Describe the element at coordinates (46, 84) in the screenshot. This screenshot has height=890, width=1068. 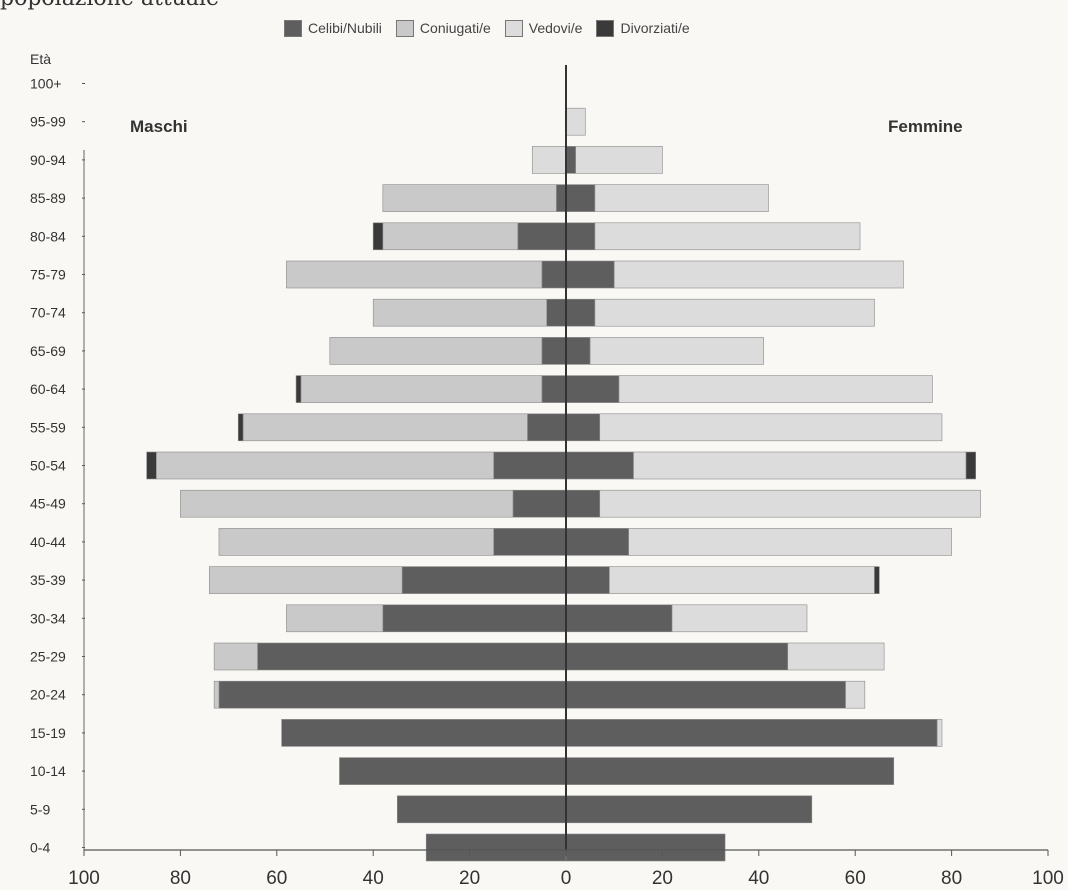
I see `age-tick-label: 100+` at that location.